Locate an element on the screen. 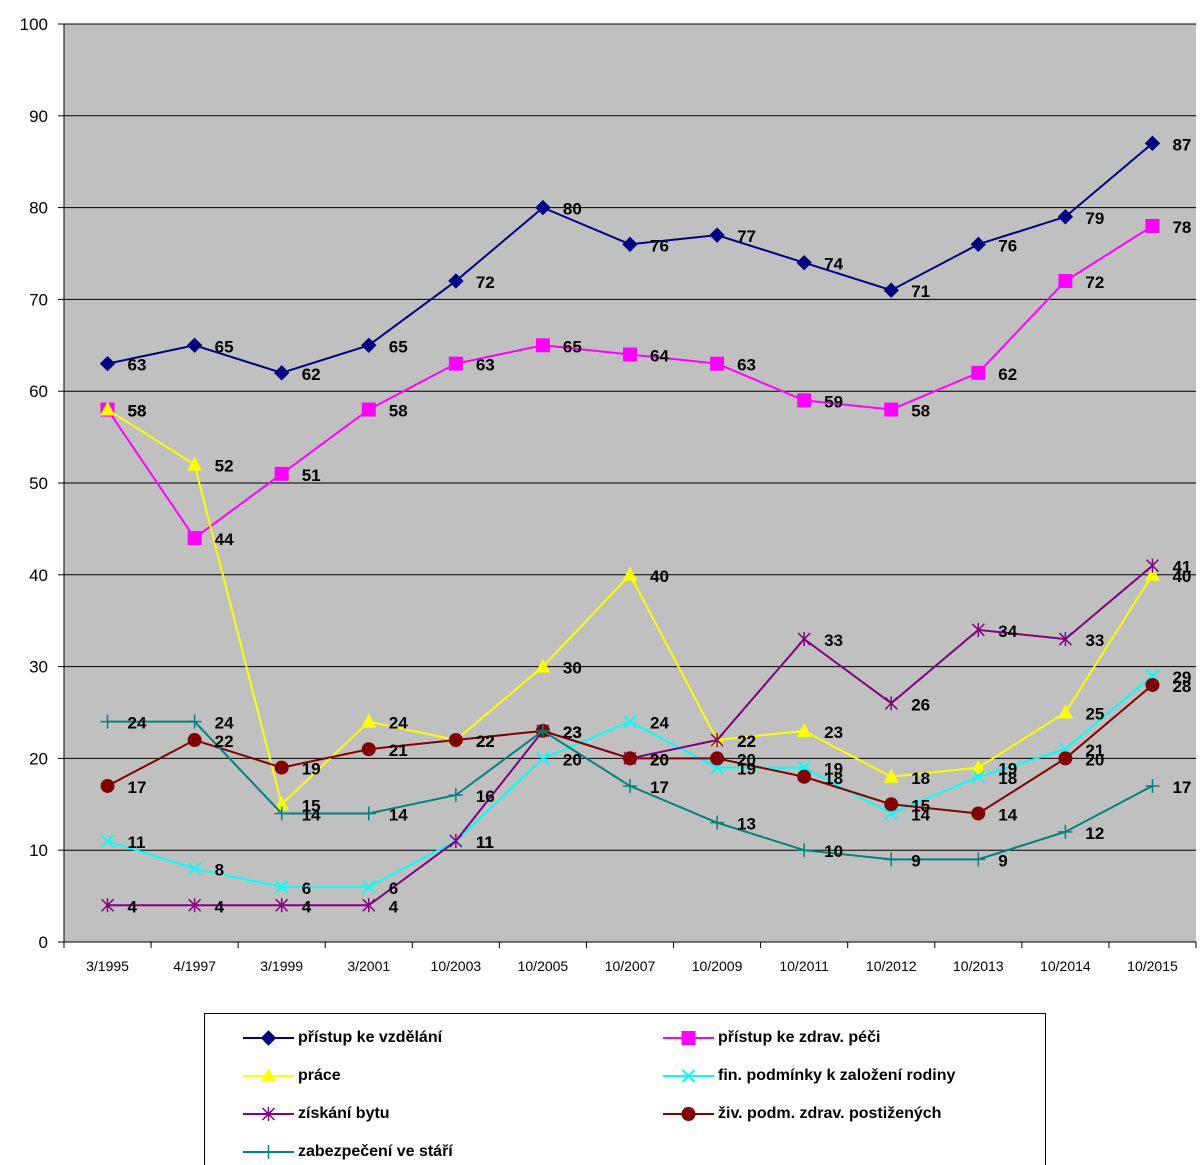 This screenshot has width=1200, height=1165. data-label: 18 is located at coordinates (833, 778).